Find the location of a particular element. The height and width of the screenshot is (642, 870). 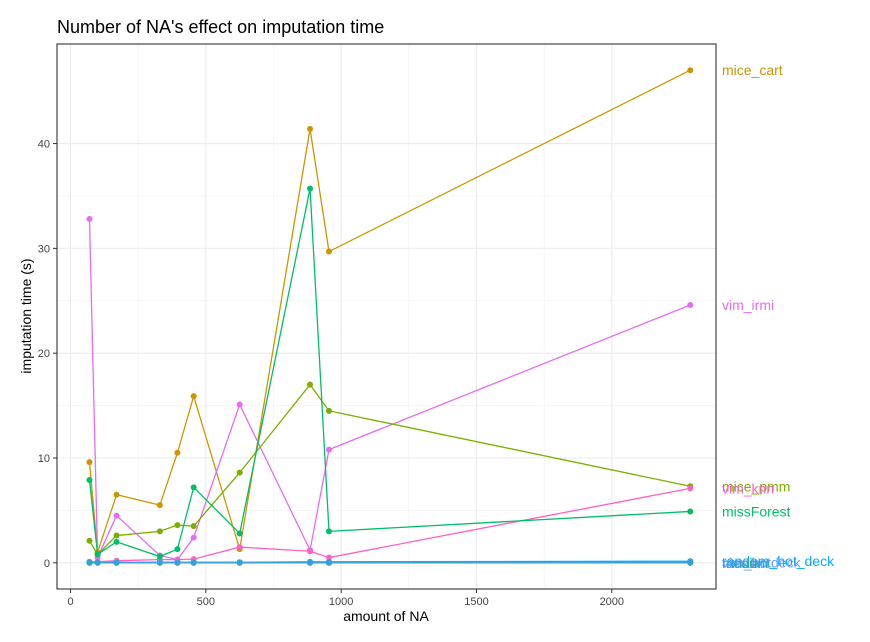

end-label-random: random is located at coordinates (745, 563).